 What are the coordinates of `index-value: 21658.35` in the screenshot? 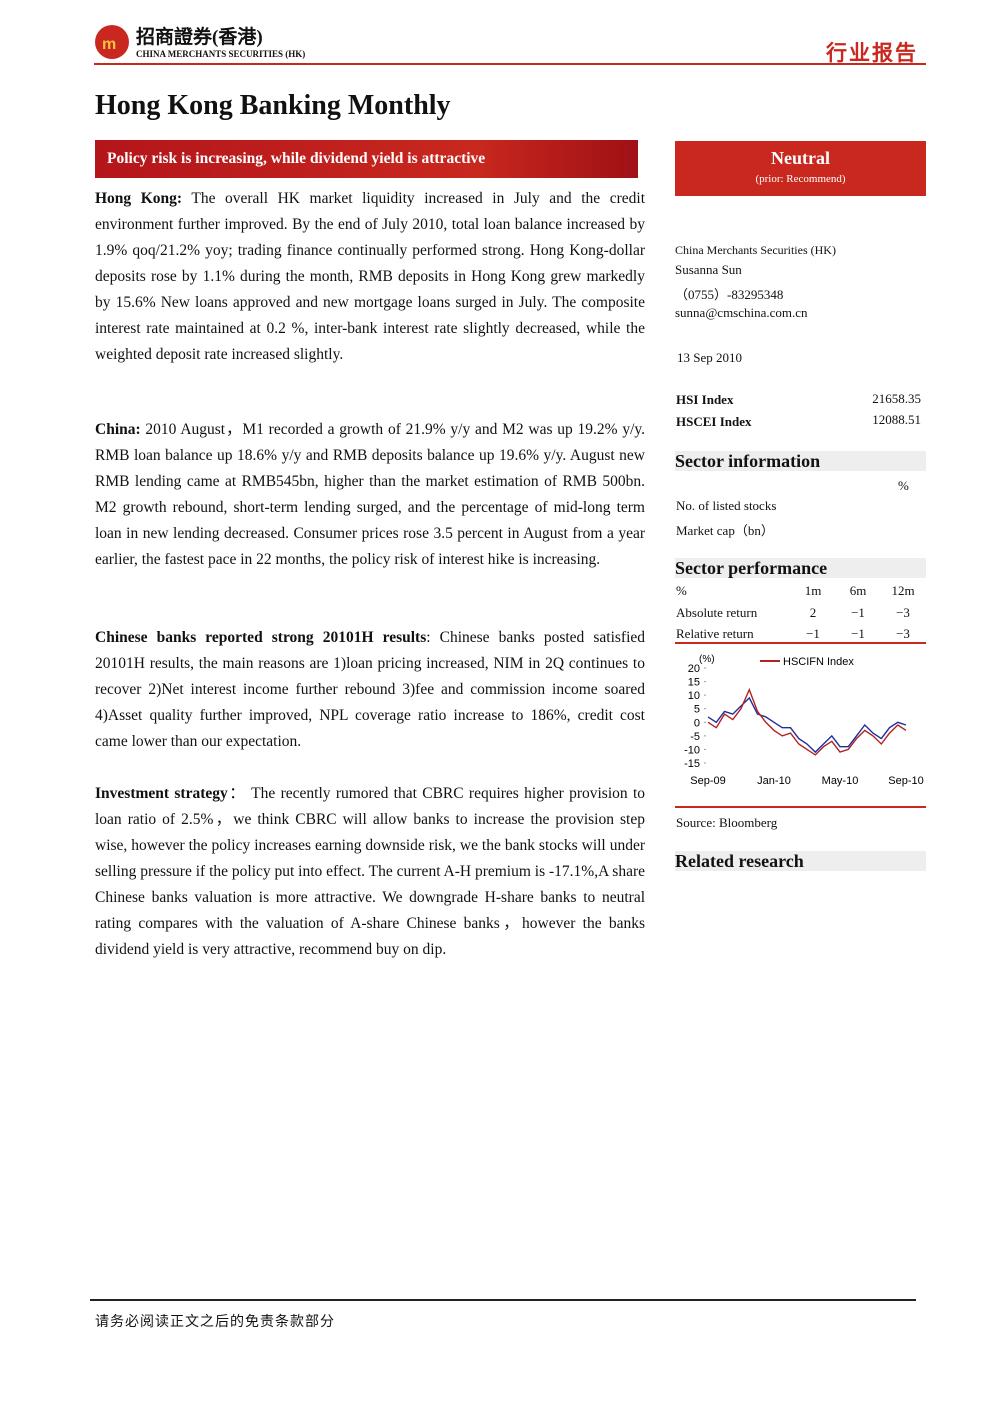 It's located at (896, 398).